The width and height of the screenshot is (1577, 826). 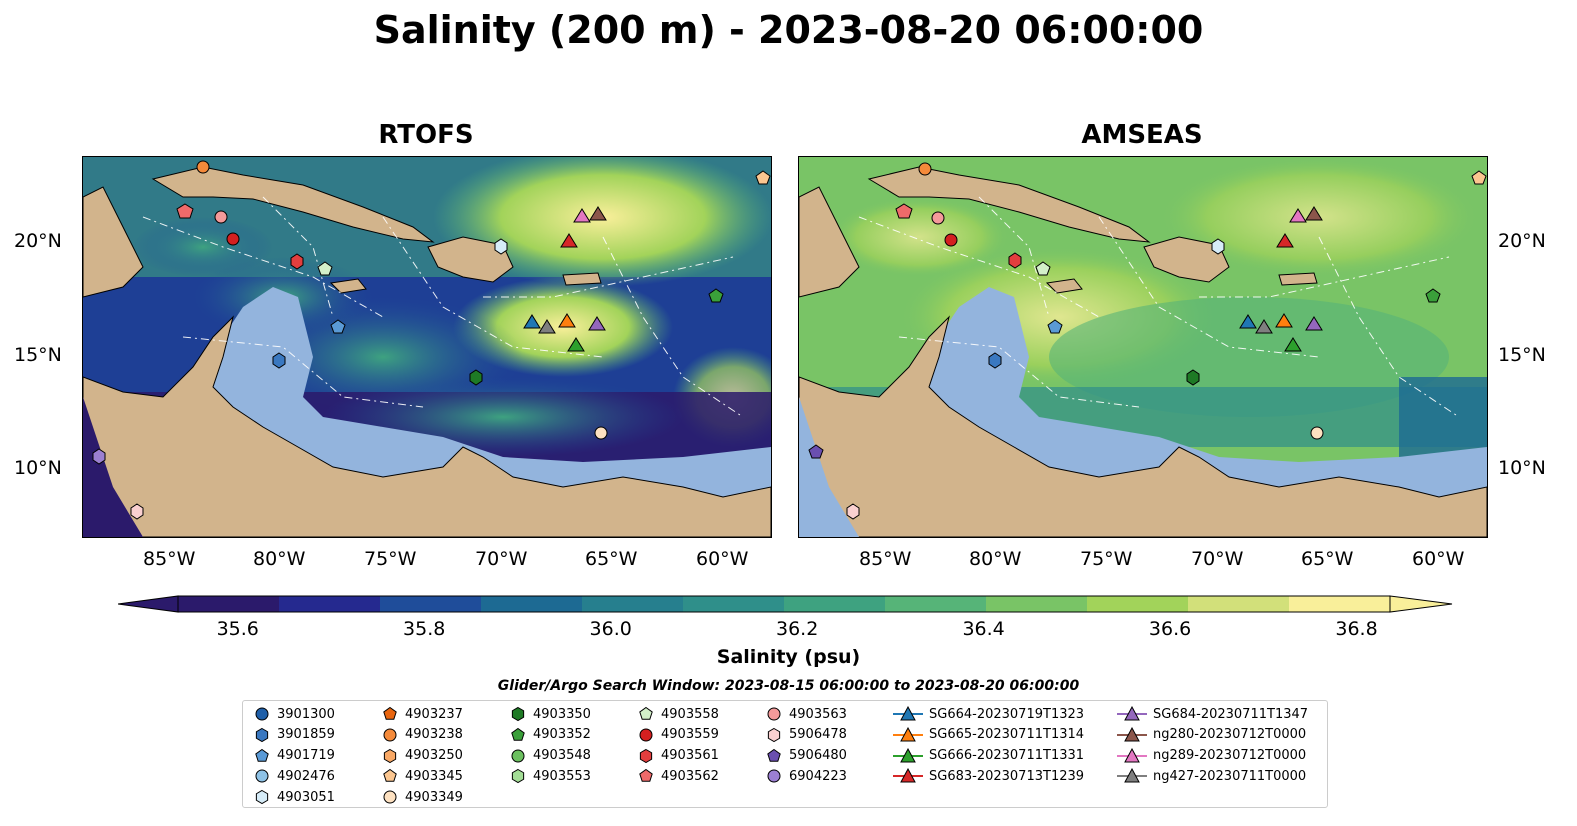 I want to click on legend-label: 4903051, so click(x=306, y=797).